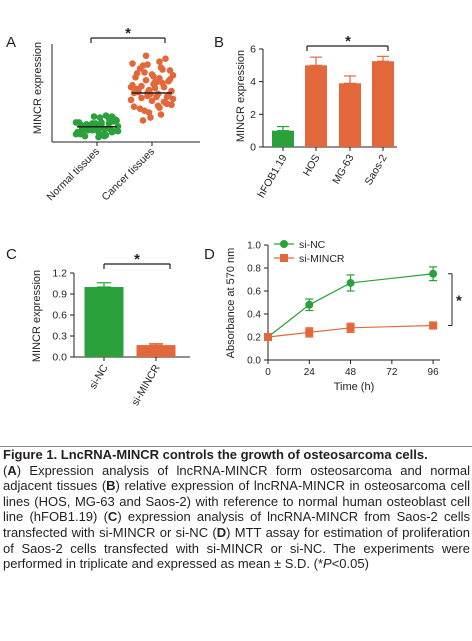  I want to click on x-tick-label: si-NC, so click(99, 376).